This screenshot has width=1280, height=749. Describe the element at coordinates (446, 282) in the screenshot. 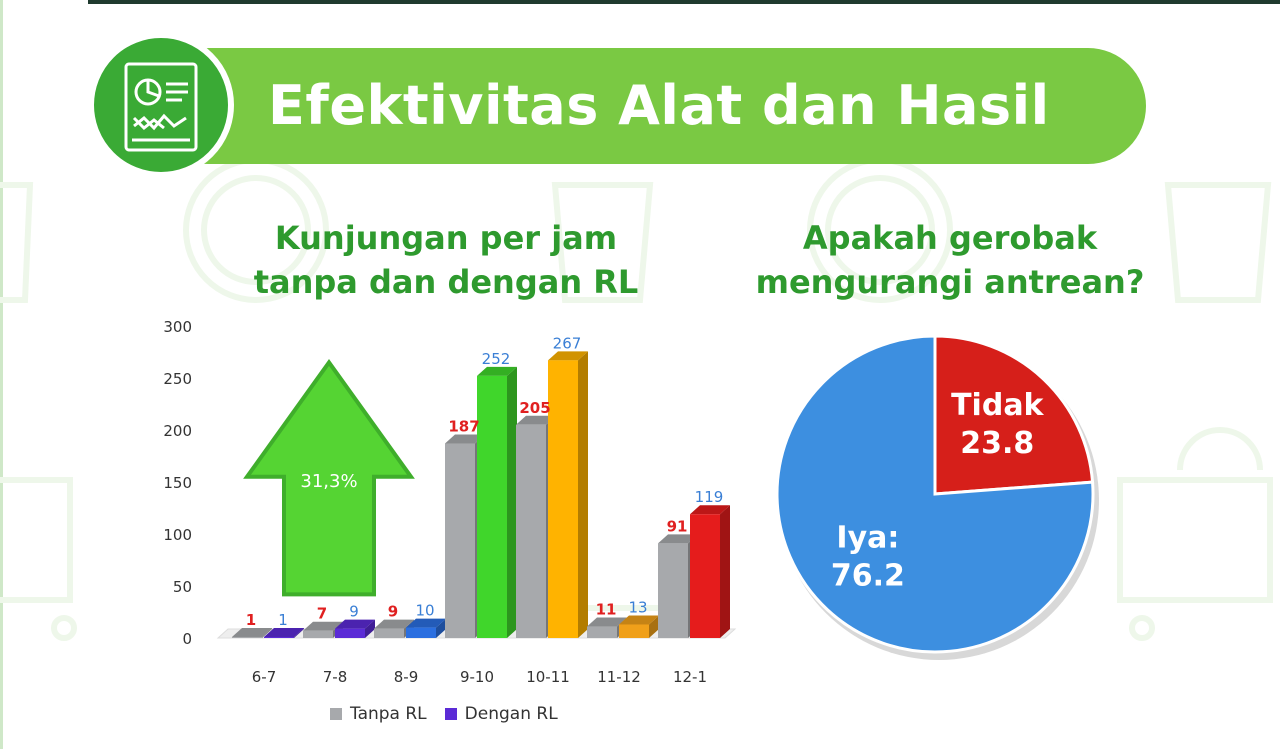

I see `bar-chart-title-line-2: tanpa dan dengan RL` at that location.